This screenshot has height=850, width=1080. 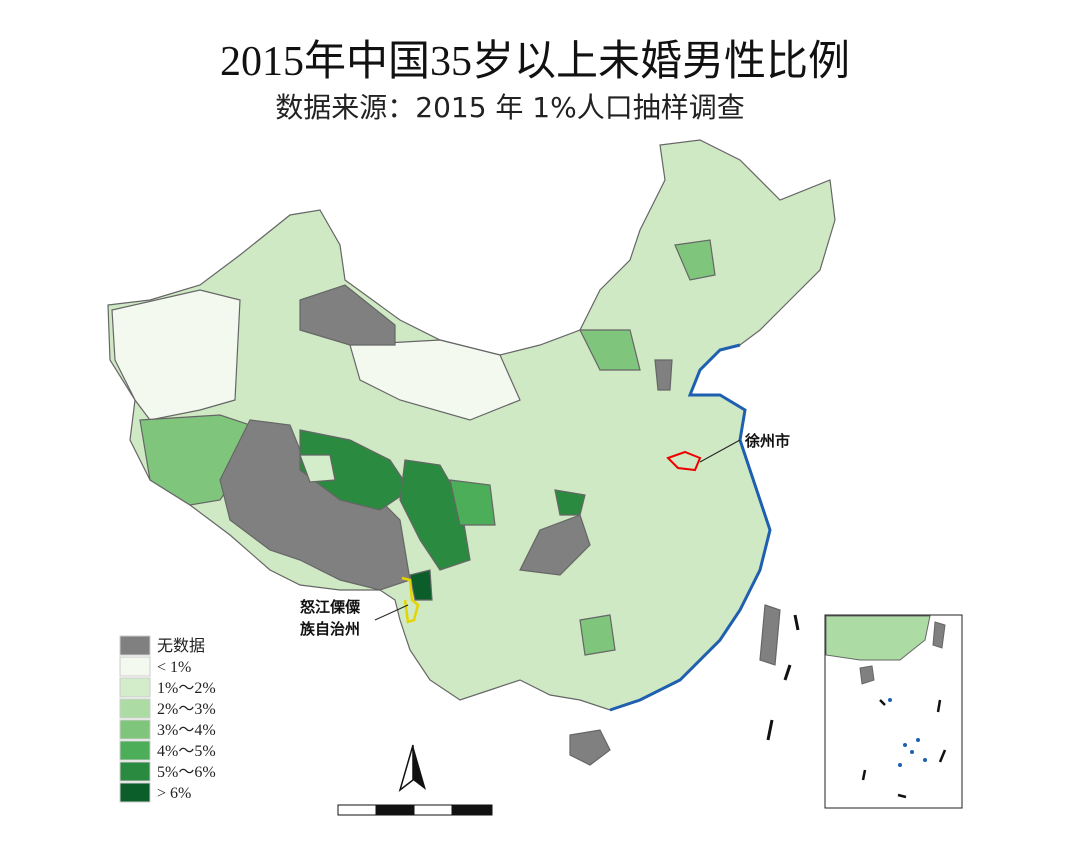 What do you see at coordinates (330, 607) in the screenshot?
I see `annotation: 怒江傈僳` at bounding box center [330, 607].